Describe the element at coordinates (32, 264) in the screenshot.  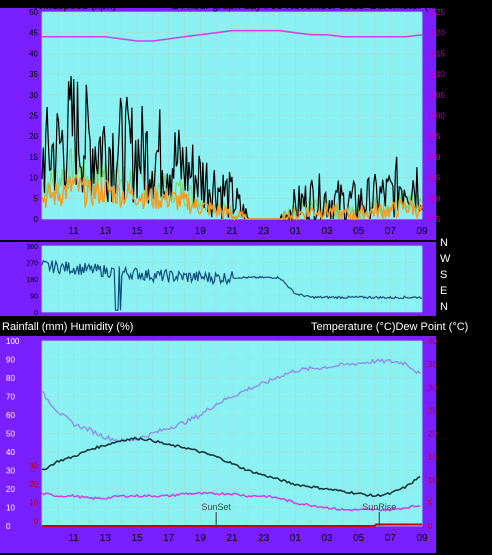
I see `direction-y-tick-label: 270` at that location.